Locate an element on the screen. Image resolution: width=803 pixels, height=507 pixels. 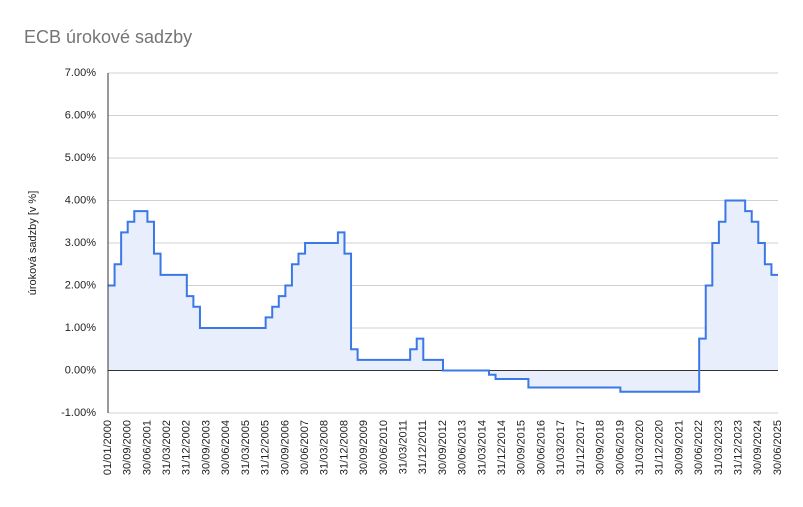
x-tick-label: 31/12/2017 is located at coordinates (581, 447).